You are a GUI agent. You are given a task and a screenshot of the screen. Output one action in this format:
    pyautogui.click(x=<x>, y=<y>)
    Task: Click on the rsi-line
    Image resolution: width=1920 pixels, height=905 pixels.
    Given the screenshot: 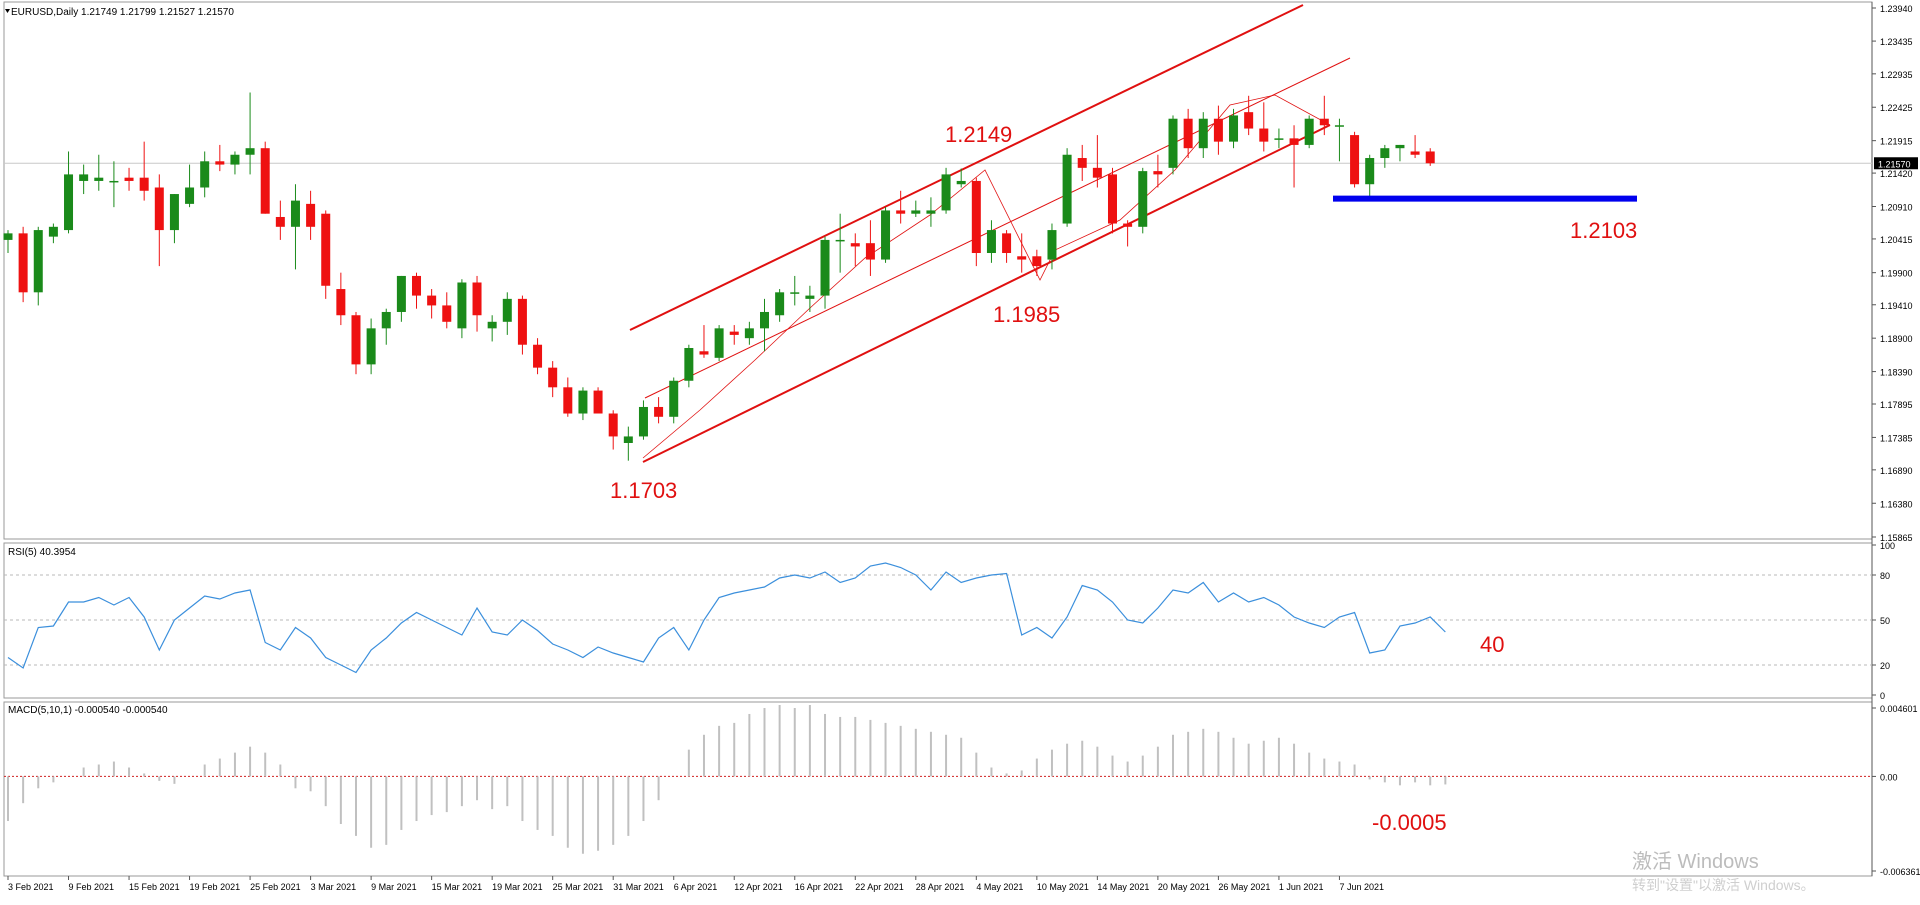 What is the action you would take?
    pyautogui.click(x=726, y=618)
    